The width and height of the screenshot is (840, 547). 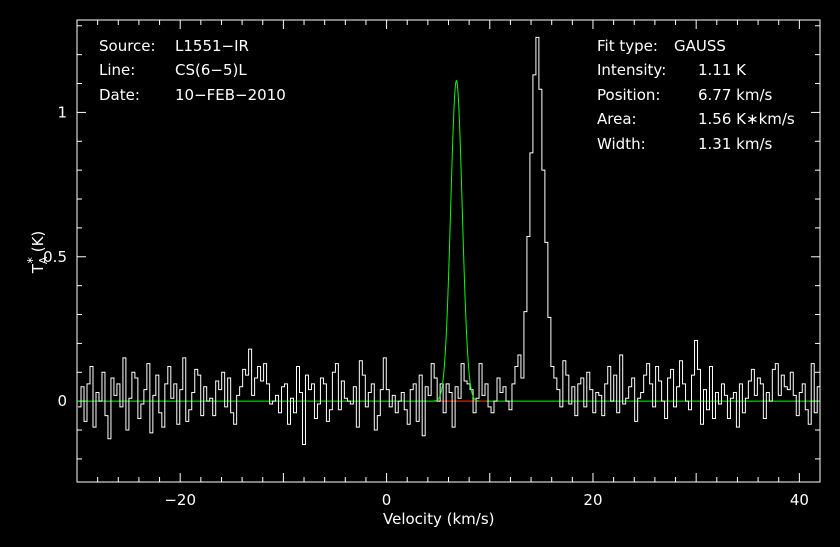 I want to click on gaussian-fit-curve, so click(x=456, y=240).